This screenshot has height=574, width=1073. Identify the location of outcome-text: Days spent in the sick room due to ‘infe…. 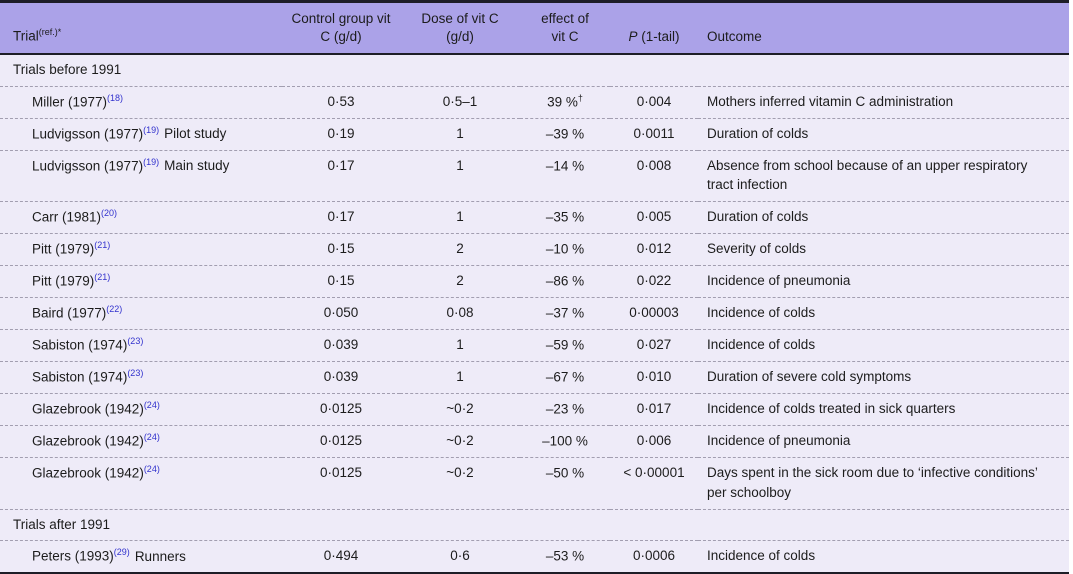
(883, 483).